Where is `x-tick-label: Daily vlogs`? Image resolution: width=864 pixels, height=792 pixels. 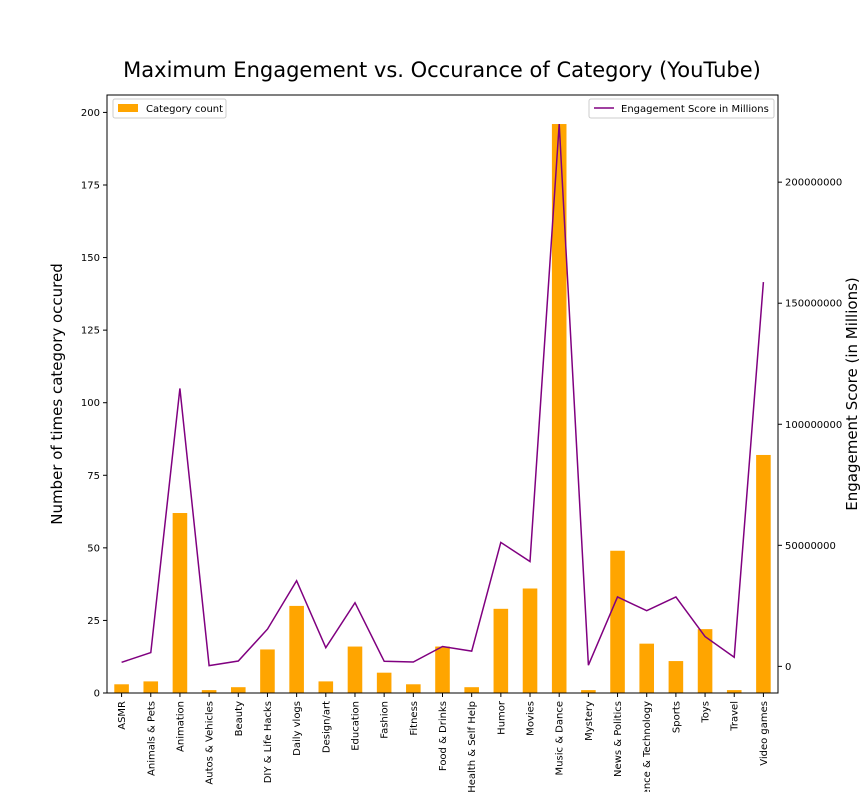
x-tick-label: Daily vlogs is located at coordinates (297, 728).